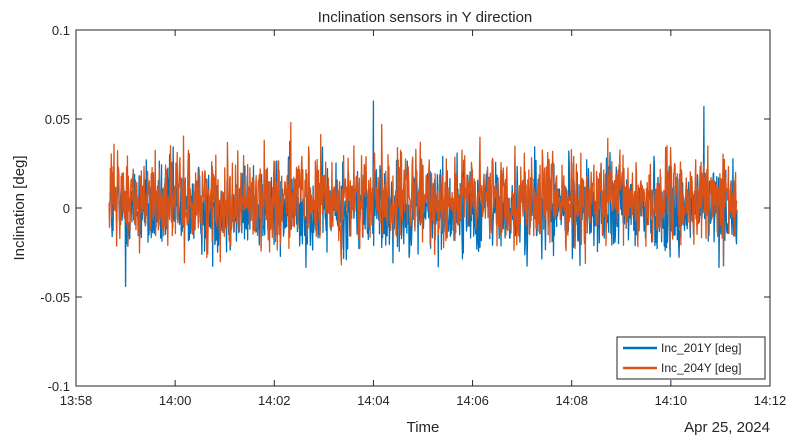  I want to click on x-tick-label: 14:04, so click(373, 400).